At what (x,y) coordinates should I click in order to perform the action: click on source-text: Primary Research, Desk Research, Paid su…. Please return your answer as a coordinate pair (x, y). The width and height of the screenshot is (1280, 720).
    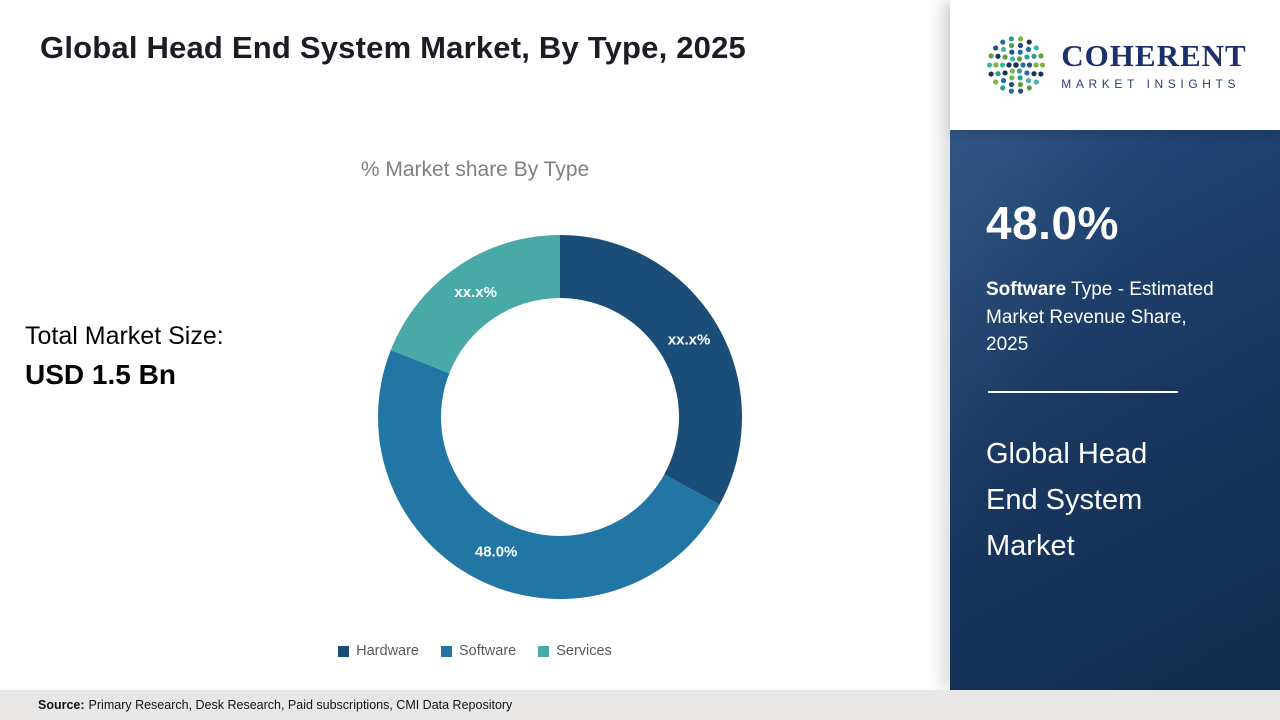
    Looking at the image, I should click on (300, 705).